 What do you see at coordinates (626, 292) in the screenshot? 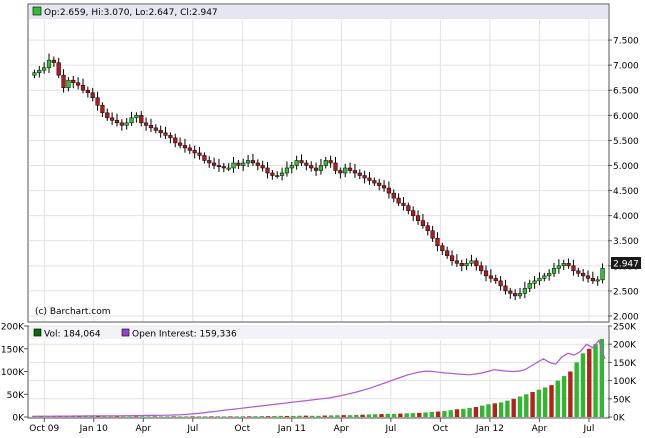
I see `price-tick-label: 2.500` at bounding box center [626, 292].